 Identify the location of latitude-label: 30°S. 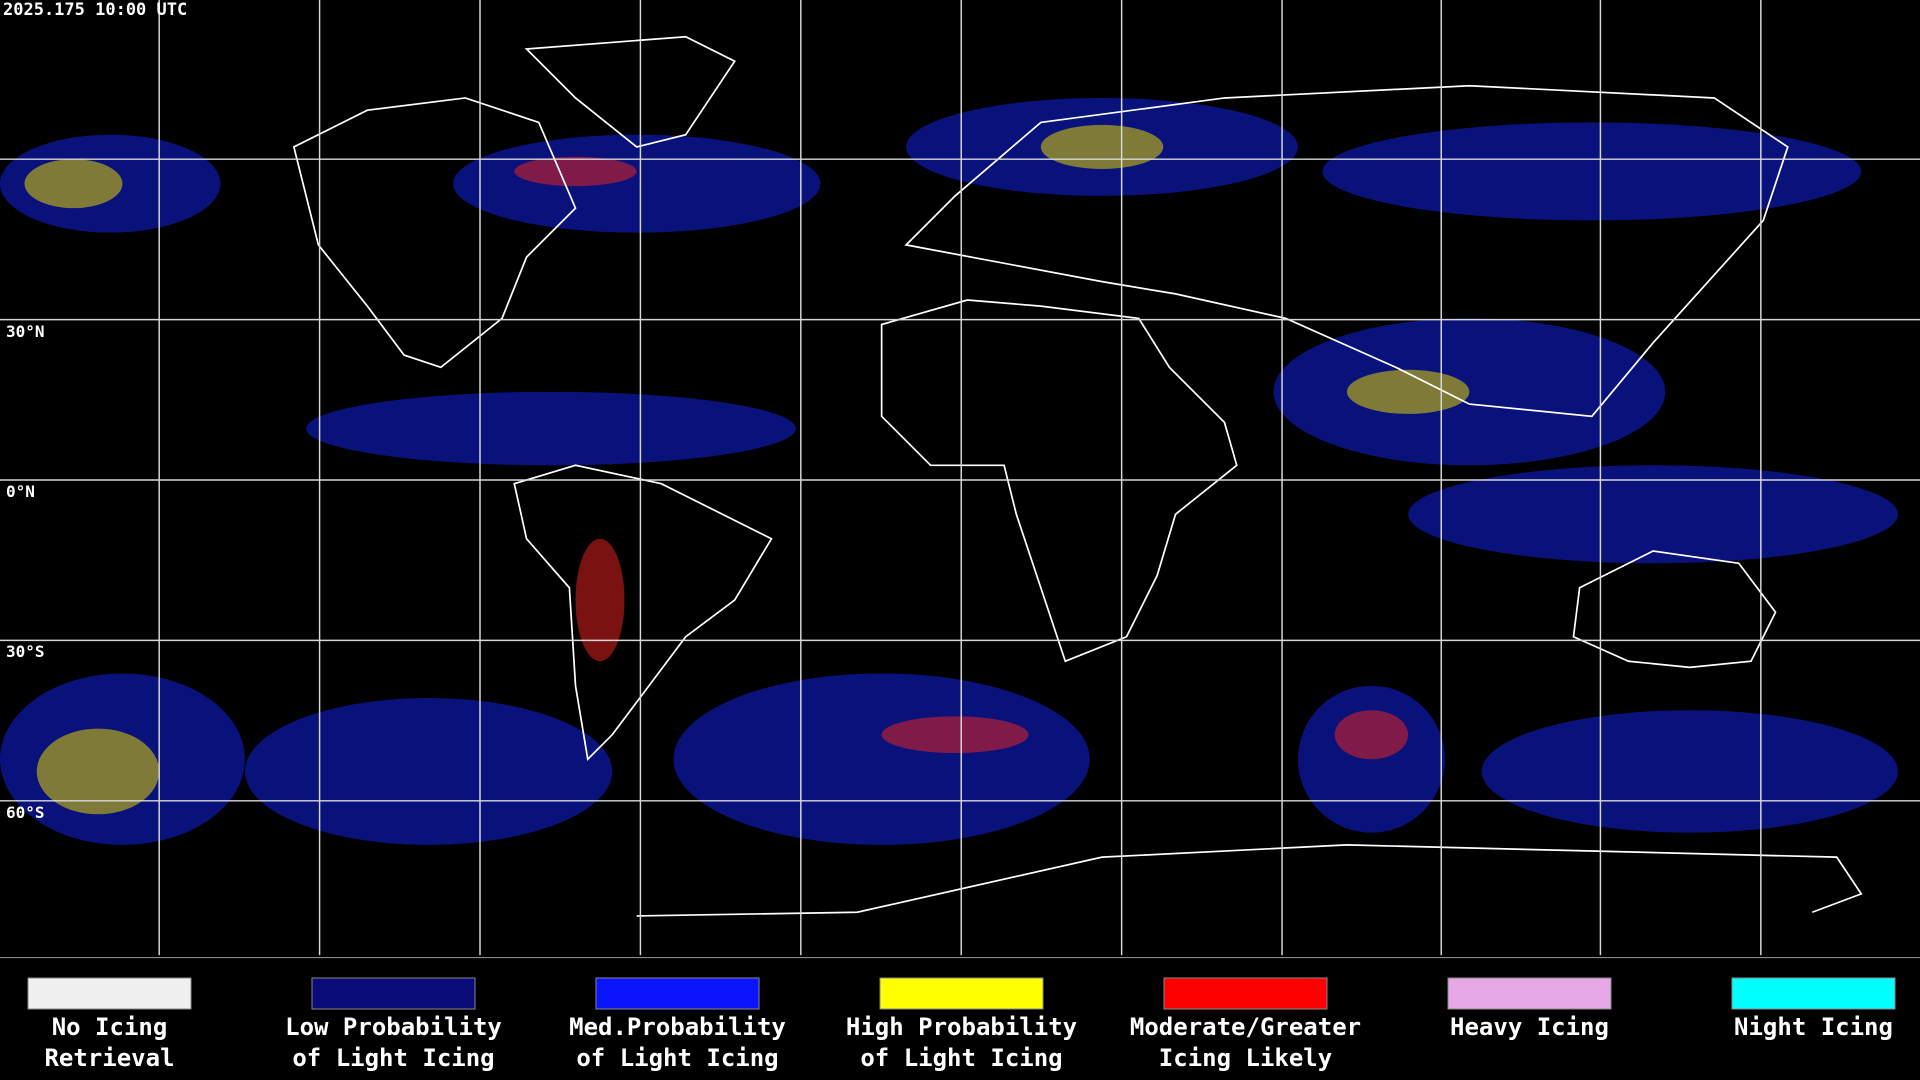
(25, 651).